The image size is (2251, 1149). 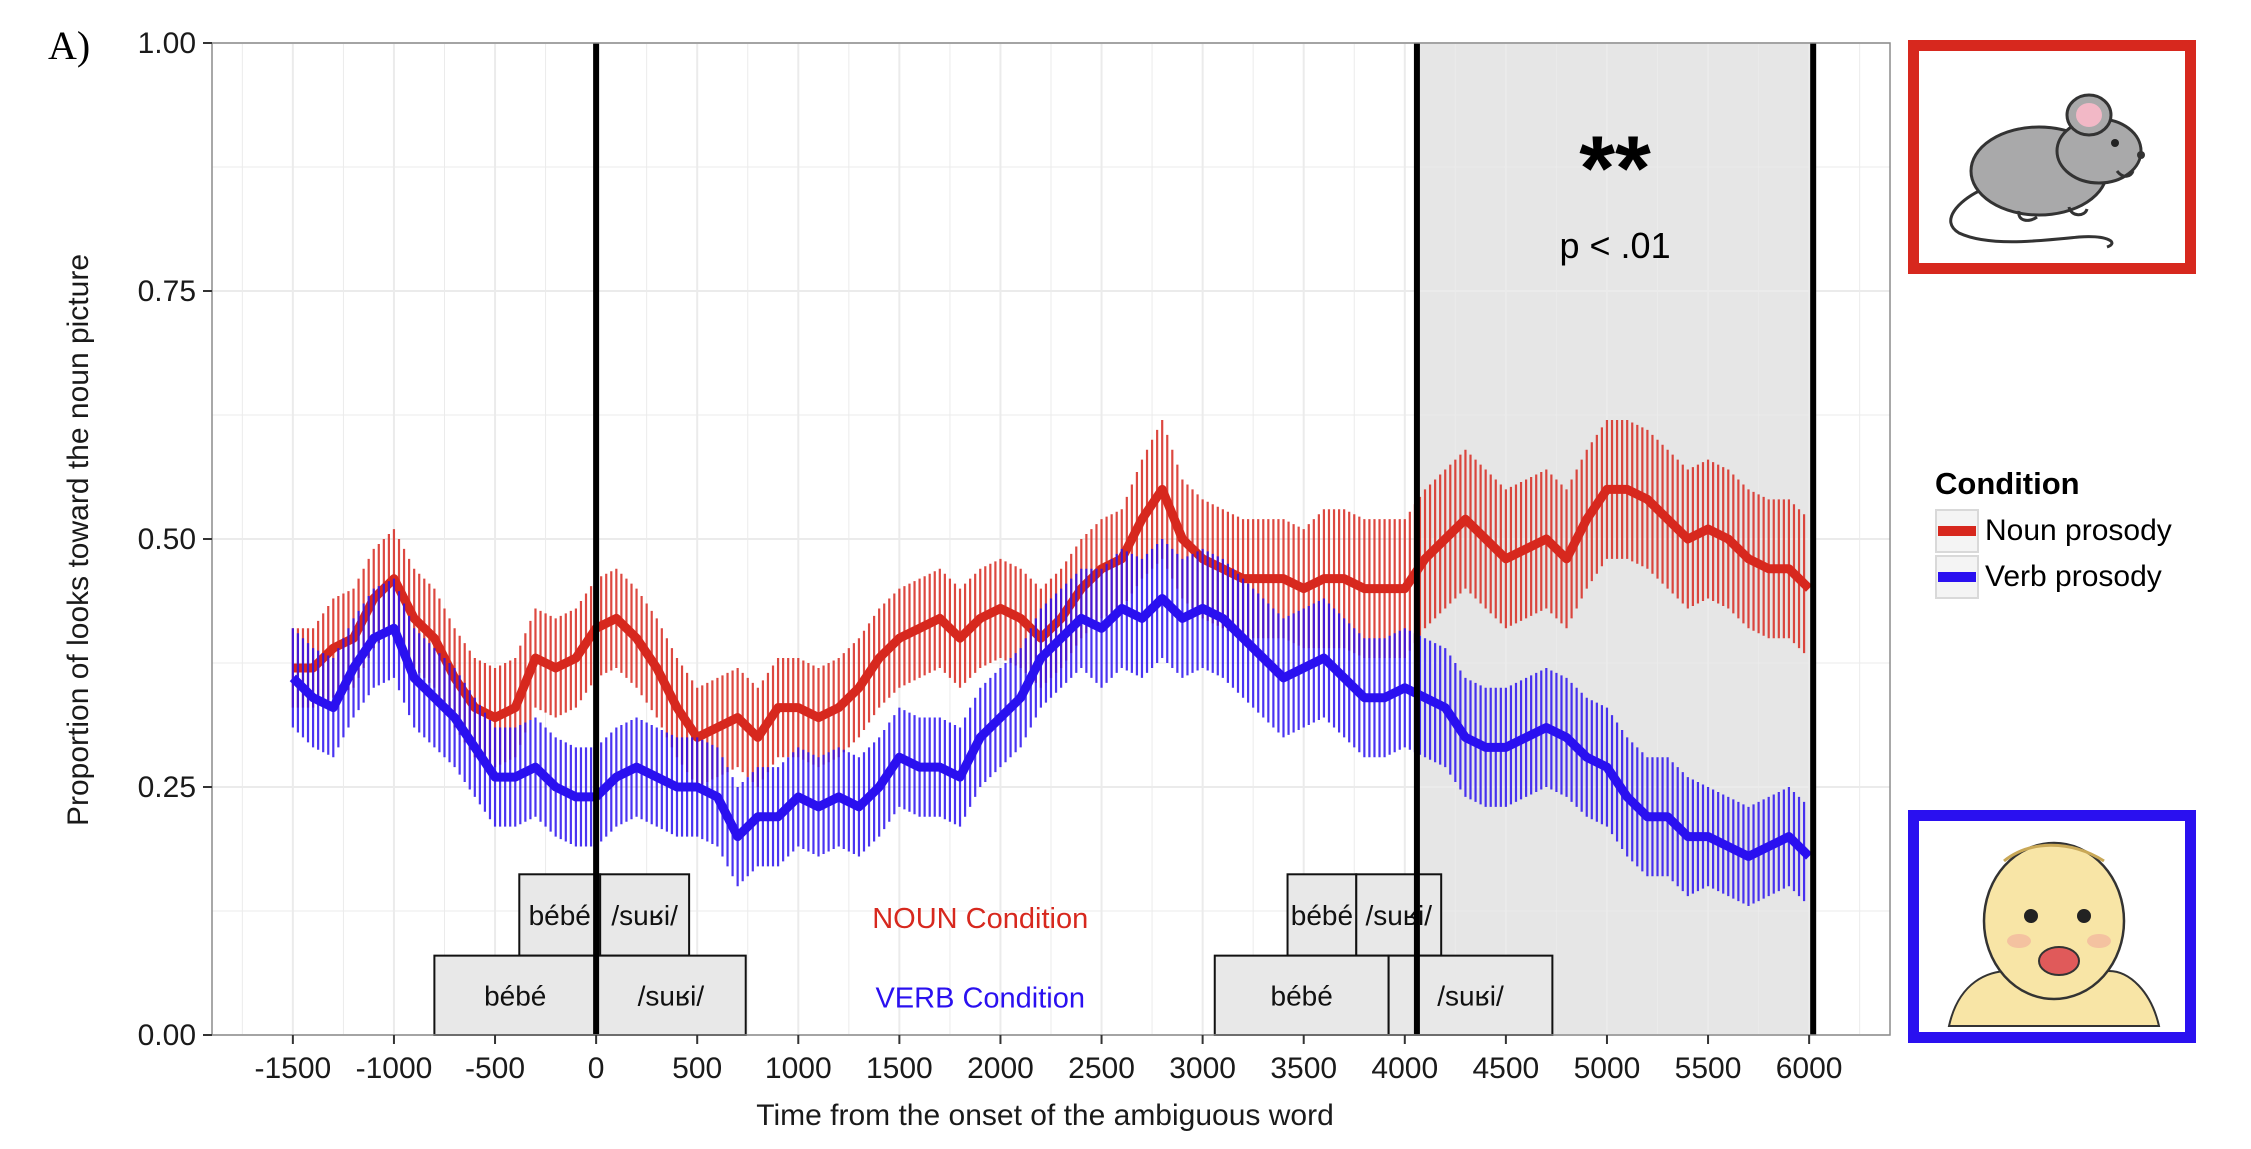 I want to click on x-tick-label: 3500, so click(x=1303, y=1068).